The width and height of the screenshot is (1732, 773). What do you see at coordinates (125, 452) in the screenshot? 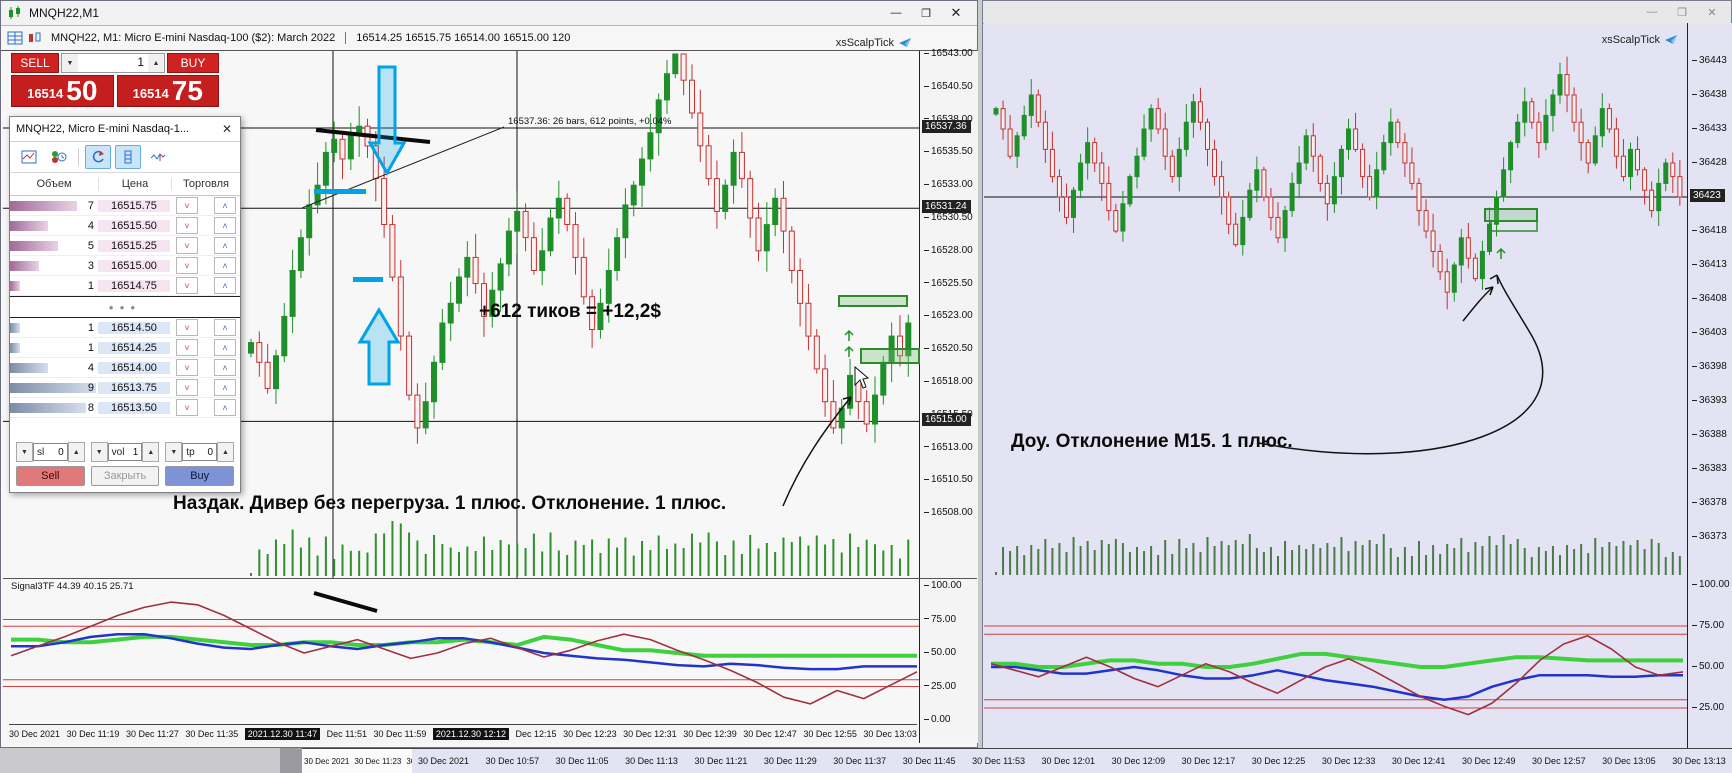
I see `vol-stepper: ▼ vol 1 ▲` at bounding box center [125, 452].